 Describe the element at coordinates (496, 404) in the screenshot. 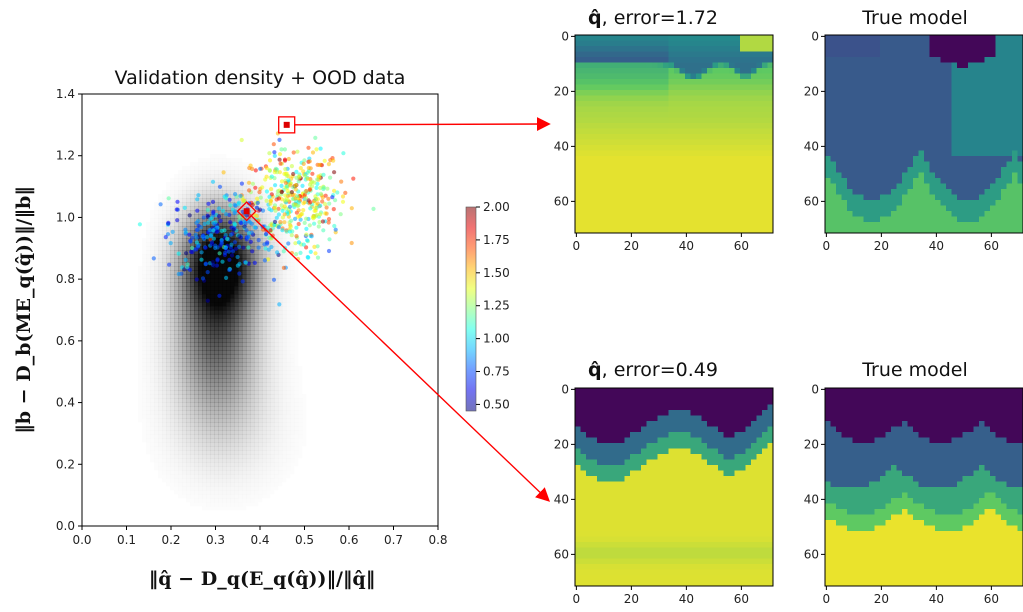

I see `colorbar-tick-label: 0.50` at that location.